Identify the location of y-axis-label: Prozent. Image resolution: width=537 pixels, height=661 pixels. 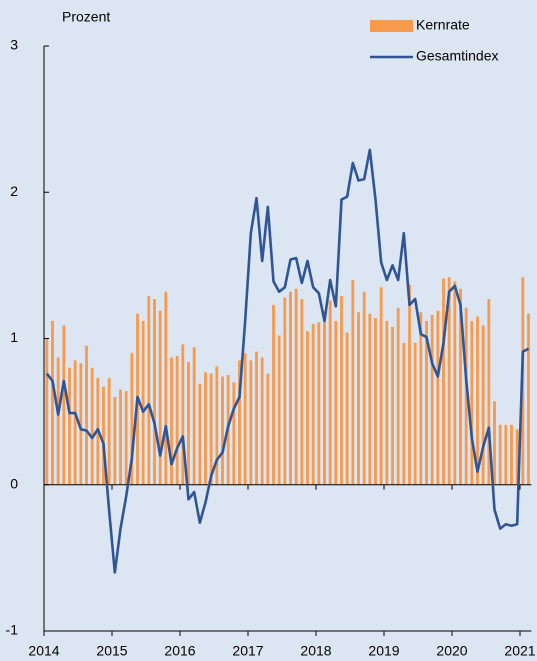
(86, 17).